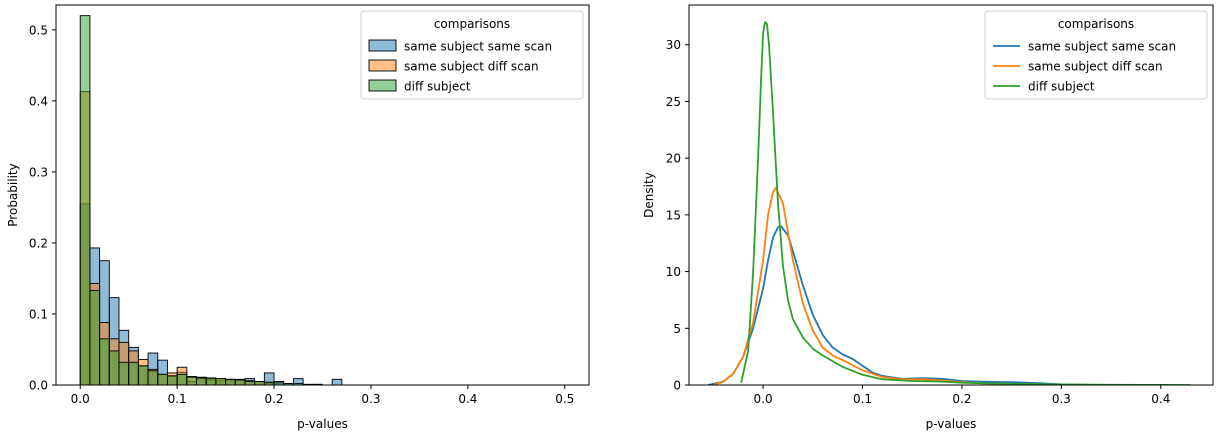 The image size is (1225, 433). What do you see at coordinates (38, 30) in the screenshot?
I see `y-tick-label: 0.5` at bounding box center [38, 30].